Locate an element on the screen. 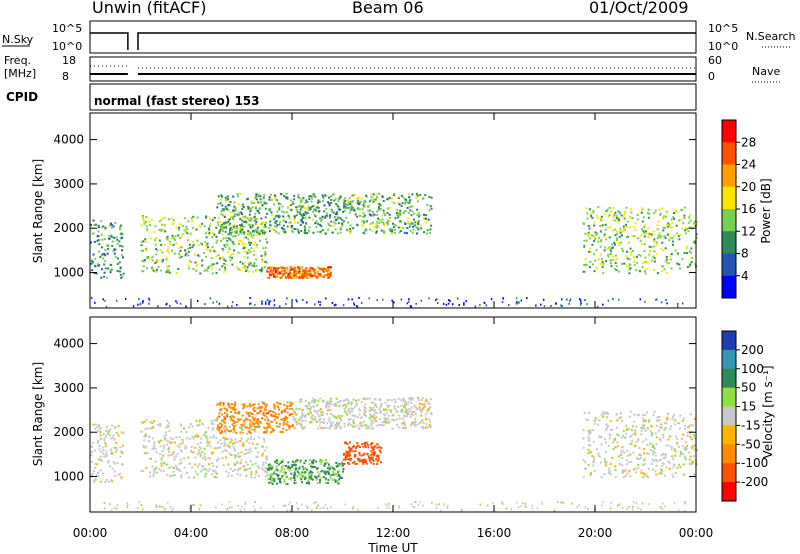 The width and height of the screenshot is (800, 554). power-colorbar-swatch is located at coordinates (729, 131).